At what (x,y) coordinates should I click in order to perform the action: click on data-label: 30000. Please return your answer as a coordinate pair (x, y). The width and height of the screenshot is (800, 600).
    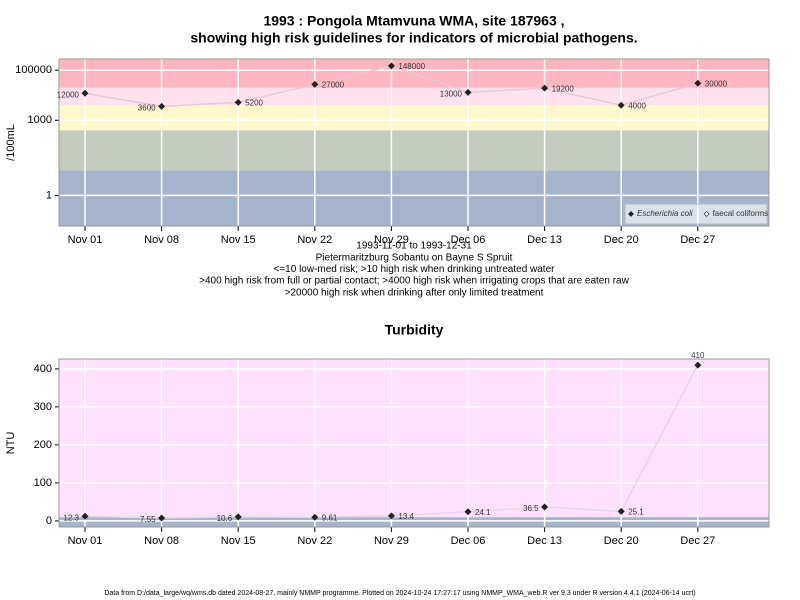
    Looking at the image, I should click on (716, 83).